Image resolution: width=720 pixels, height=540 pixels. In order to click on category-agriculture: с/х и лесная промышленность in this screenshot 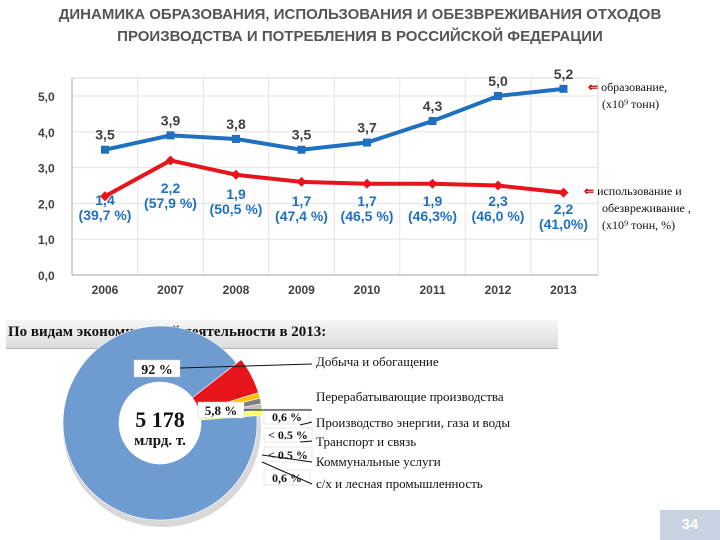, I will do `click(399, 483)`.